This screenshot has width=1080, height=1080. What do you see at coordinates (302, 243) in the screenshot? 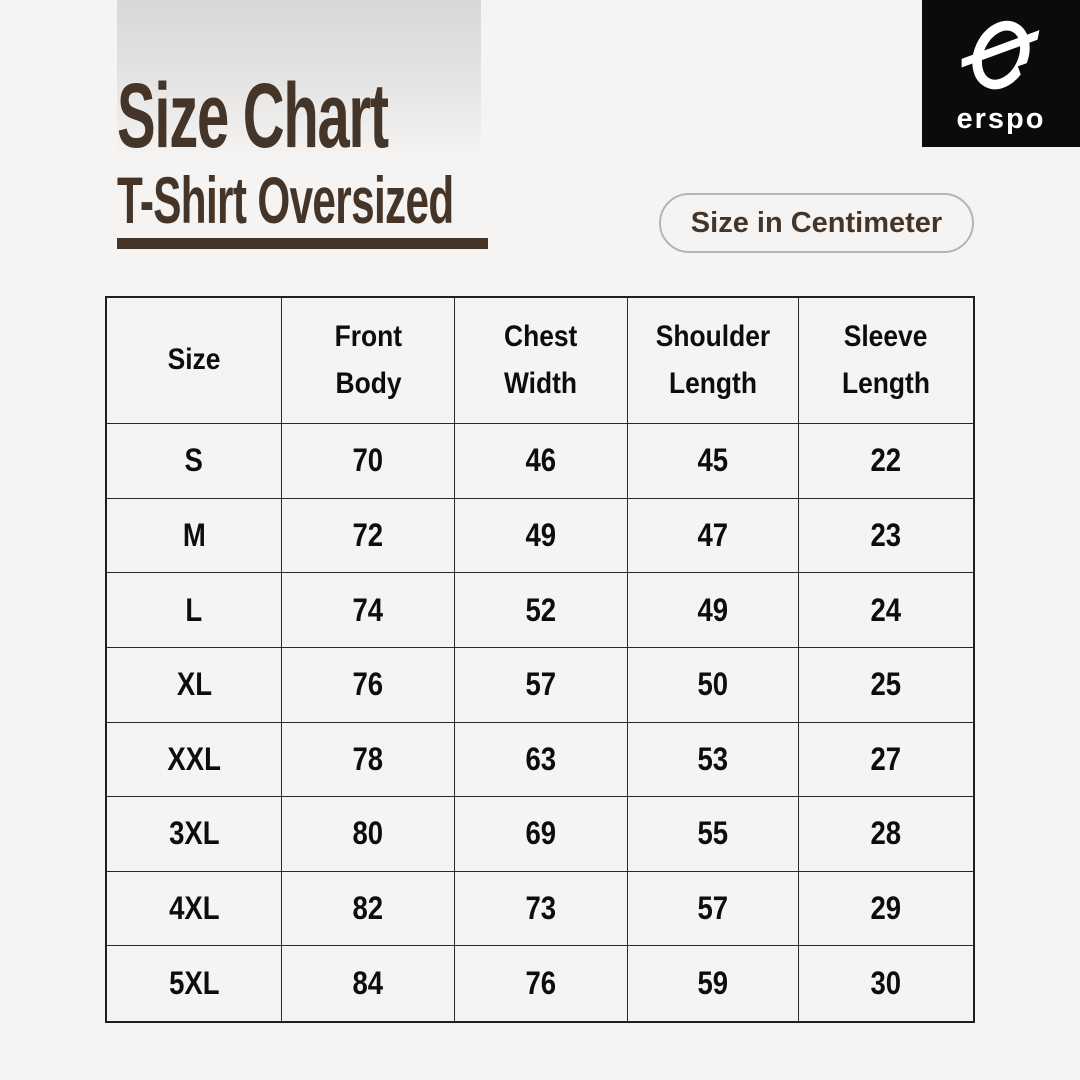
I see `title-underline-bar` at bounding box center [302, 243].